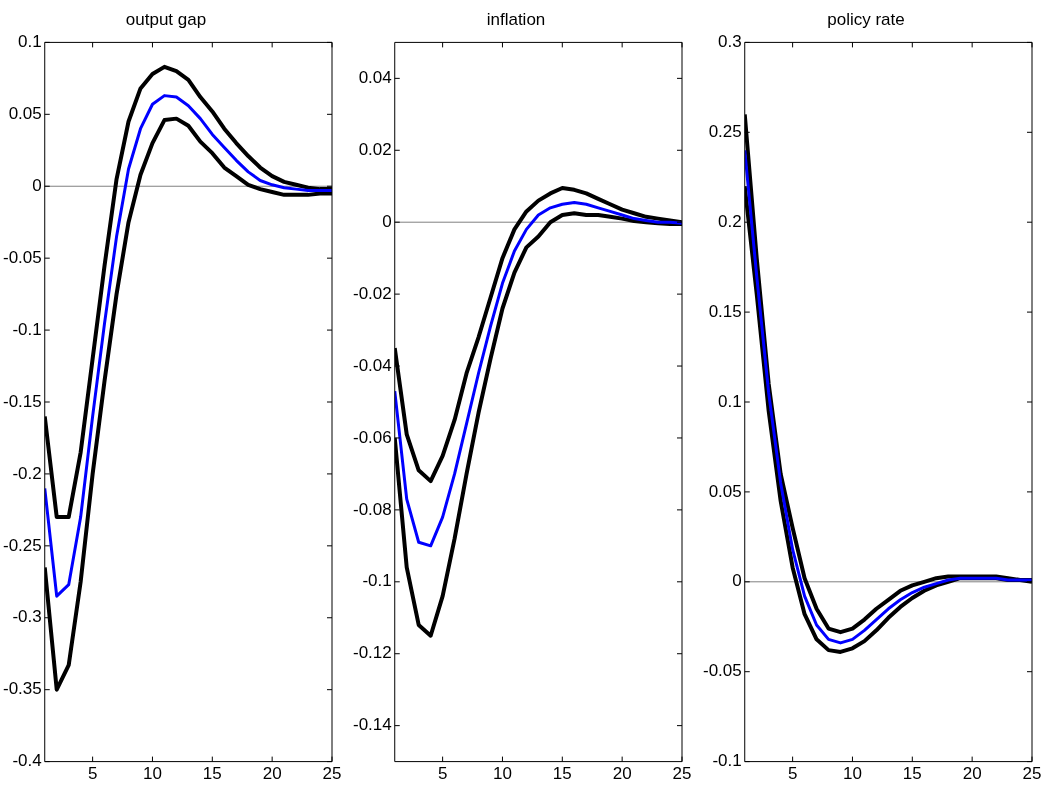  What do you see at coordinates (725, 131) in the screenshot?
I see `y-tick-label: 0.25` at bounding box center [725, 131].